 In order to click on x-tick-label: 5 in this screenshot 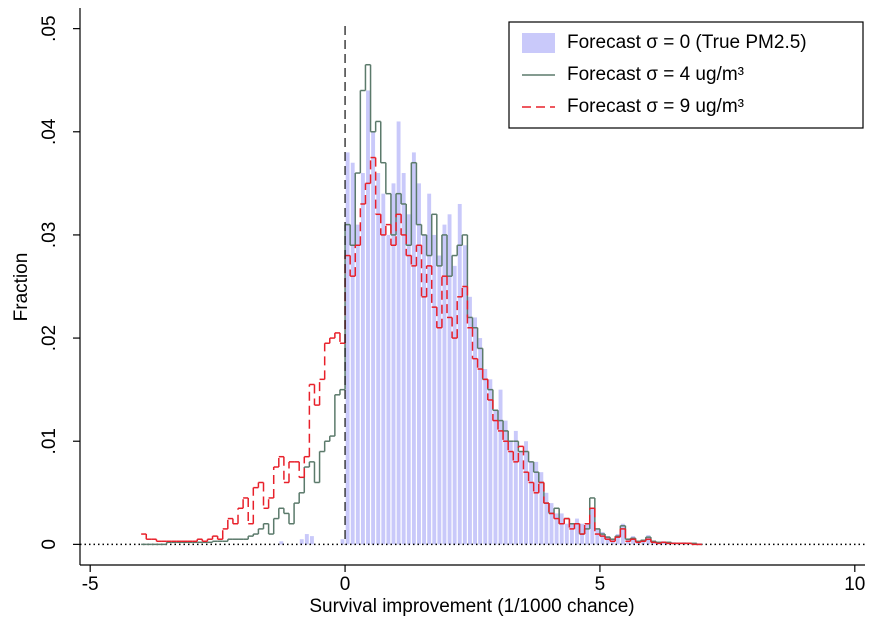, I will do `click(600, 584)`.